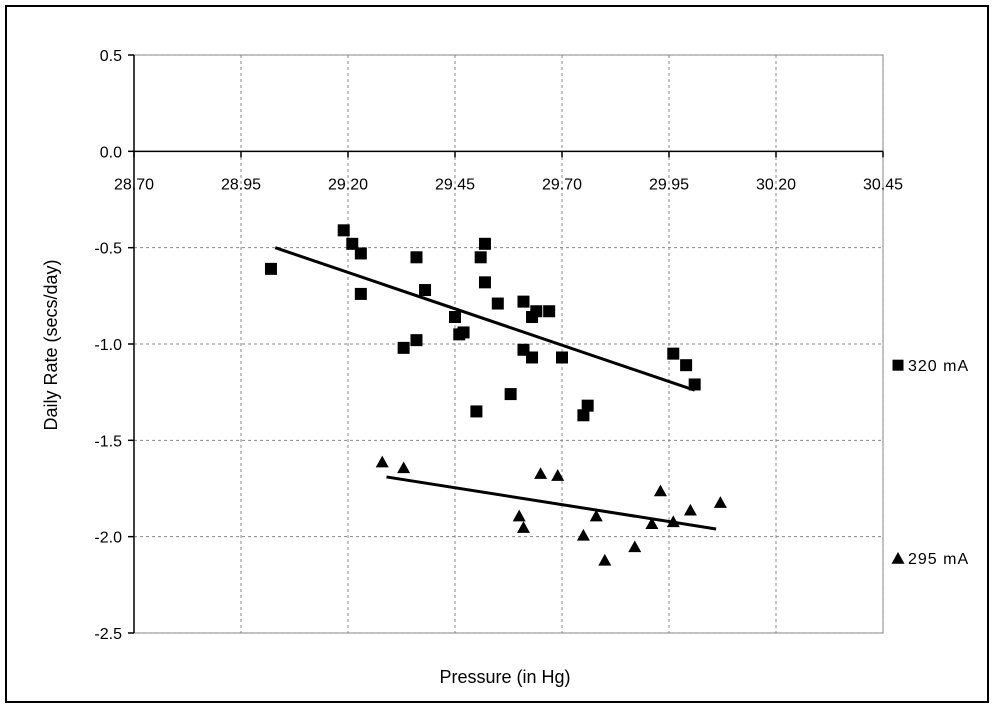 This screenshot has width=994, height=713. Describe the element at coordinates (348, 184) in the screenshot. I see `x-tick-label: 29.20` at that location.